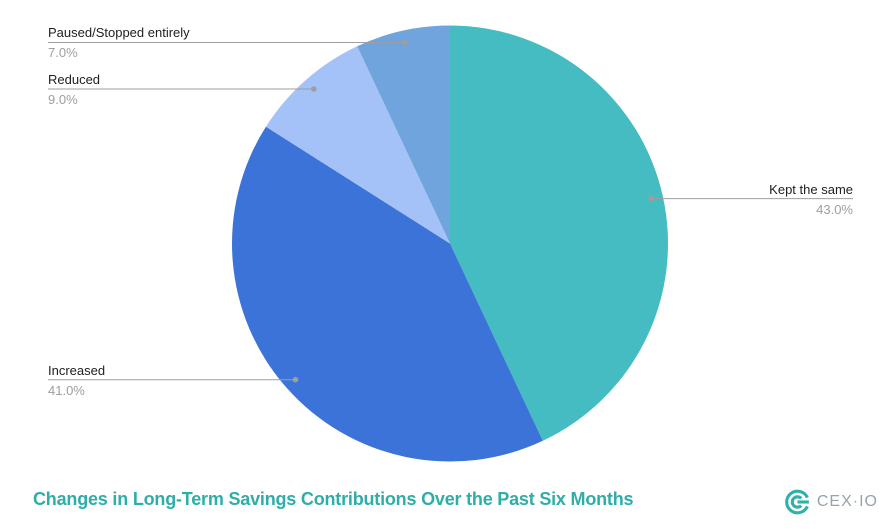 The image size is (896, 529). Describe the element at coordinates (403, 134) in the screenshot. I see `pie-slice-paused-stopped-entirely` at that location.